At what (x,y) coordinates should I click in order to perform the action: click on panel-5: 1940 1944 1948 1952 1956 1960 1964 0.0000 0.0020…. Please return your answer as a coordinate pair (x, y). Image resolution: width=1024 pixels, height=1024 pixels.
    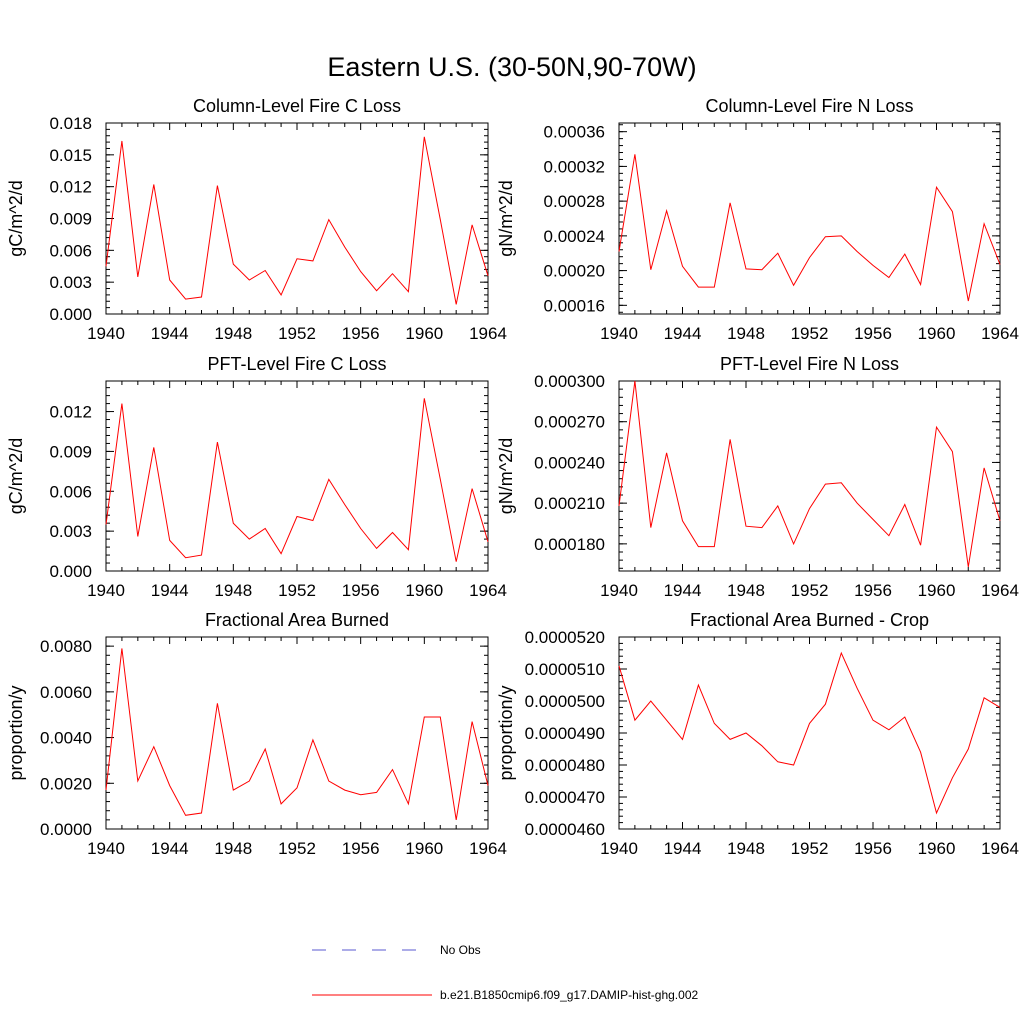
    Looking at the image, I should click on (256, 734).